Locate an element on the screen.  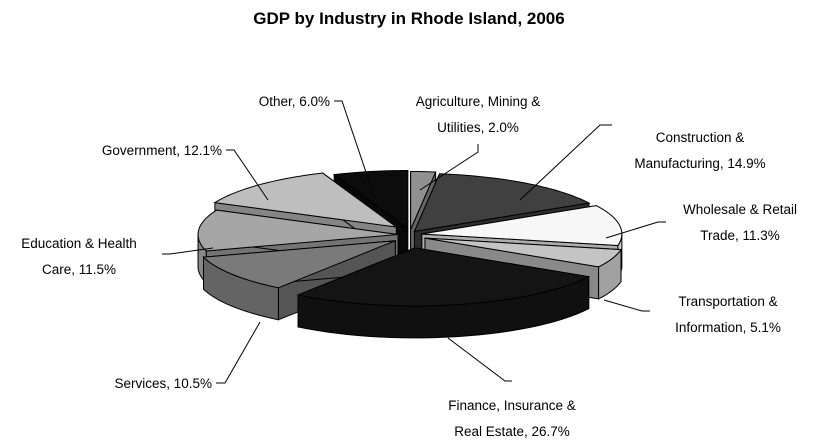
slice-services is located at coordinates (299, 280).